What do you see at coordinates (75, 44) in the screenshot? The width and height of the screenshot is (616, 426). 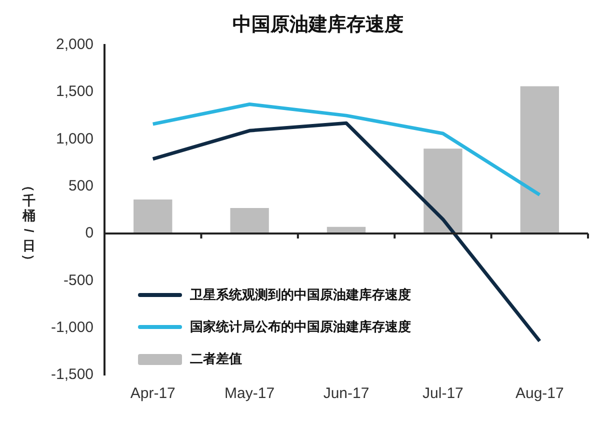 I see `y-tick-label: 2,000` at bounding box center [75, 44].